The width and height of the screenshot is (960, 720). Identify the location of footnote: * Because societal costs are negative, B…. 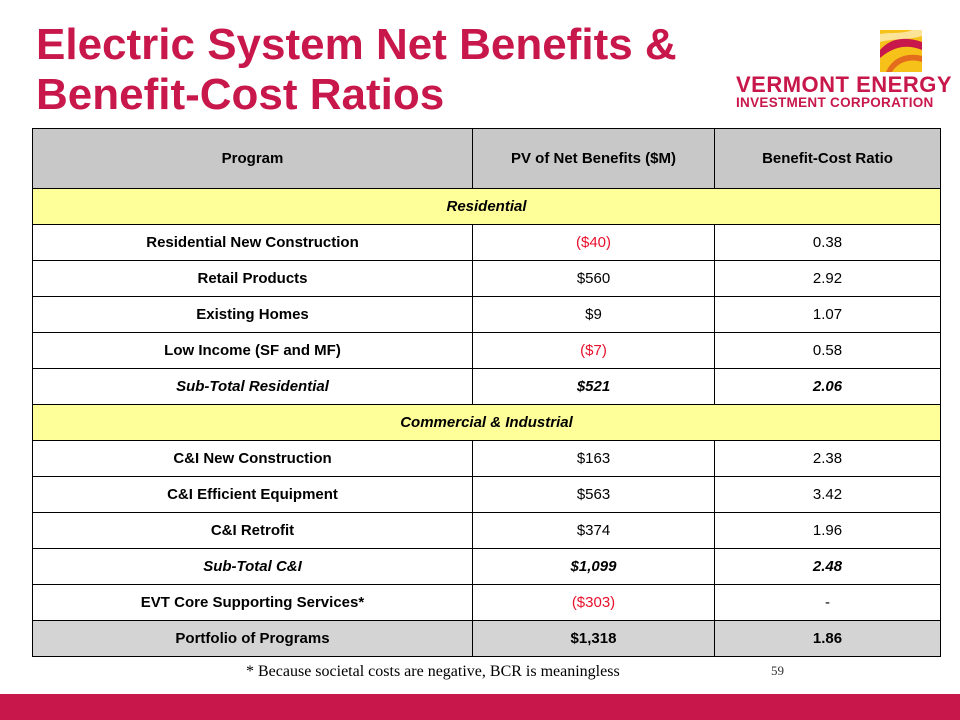
(433, 671).